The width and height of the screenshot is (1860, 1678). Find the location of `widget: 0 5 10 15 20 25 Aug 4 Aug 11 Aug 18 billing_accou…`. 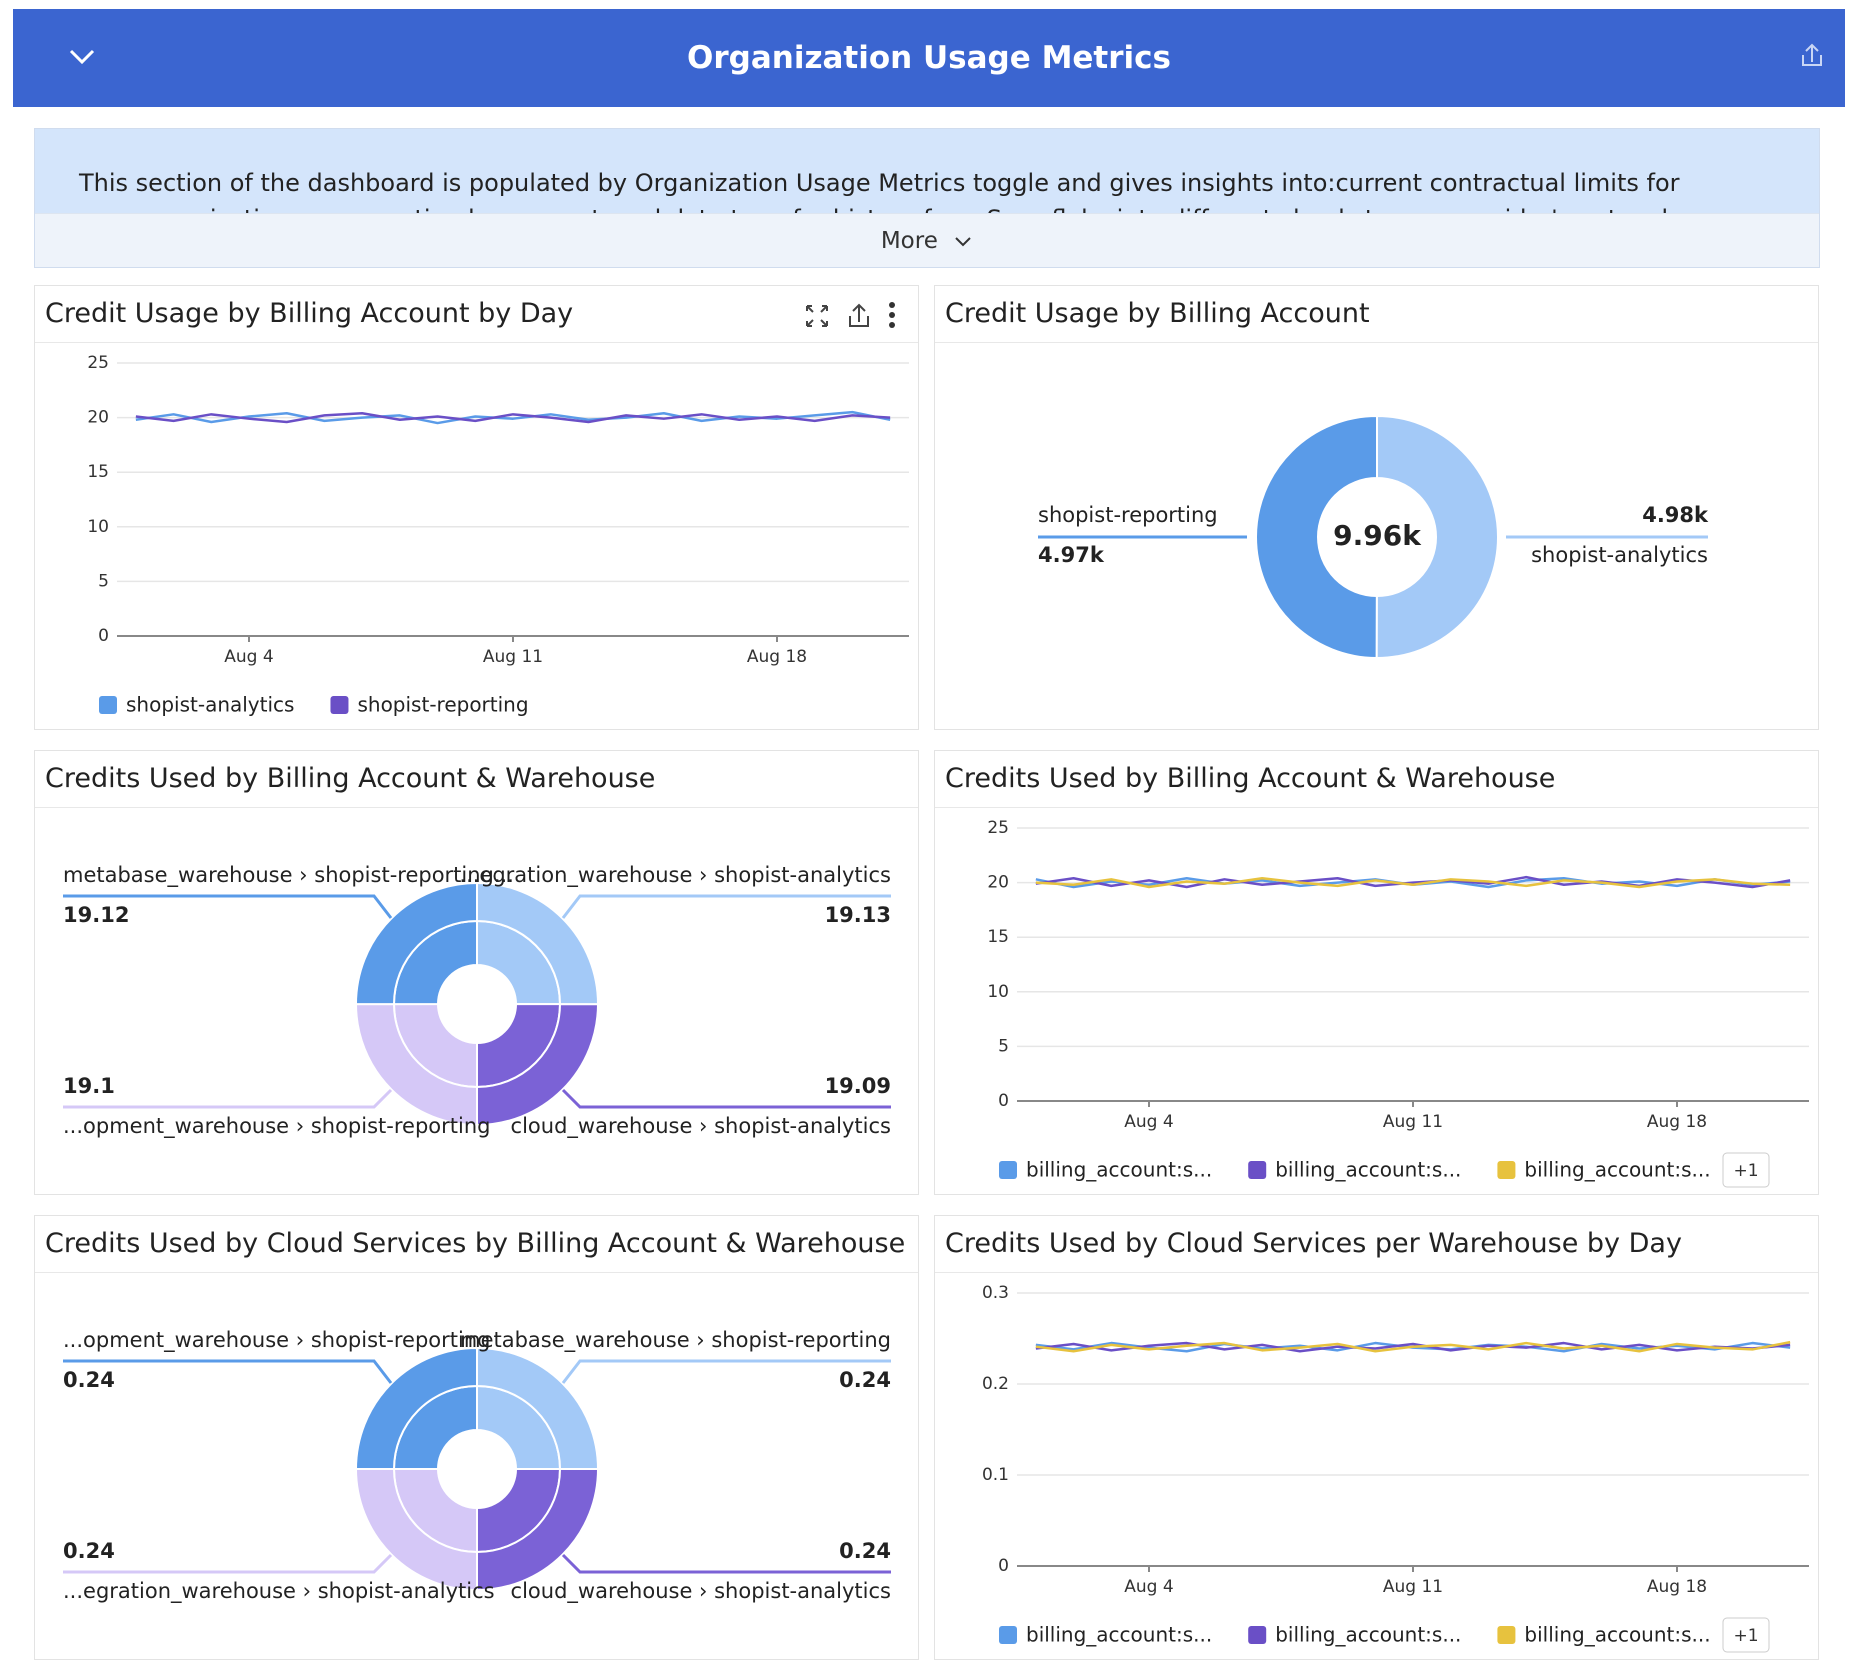

widget: 0 5 10 15 20 25 Aug 4 Aug 11 Aug 18 billing_accou… is located at coordinates (1376, 972).